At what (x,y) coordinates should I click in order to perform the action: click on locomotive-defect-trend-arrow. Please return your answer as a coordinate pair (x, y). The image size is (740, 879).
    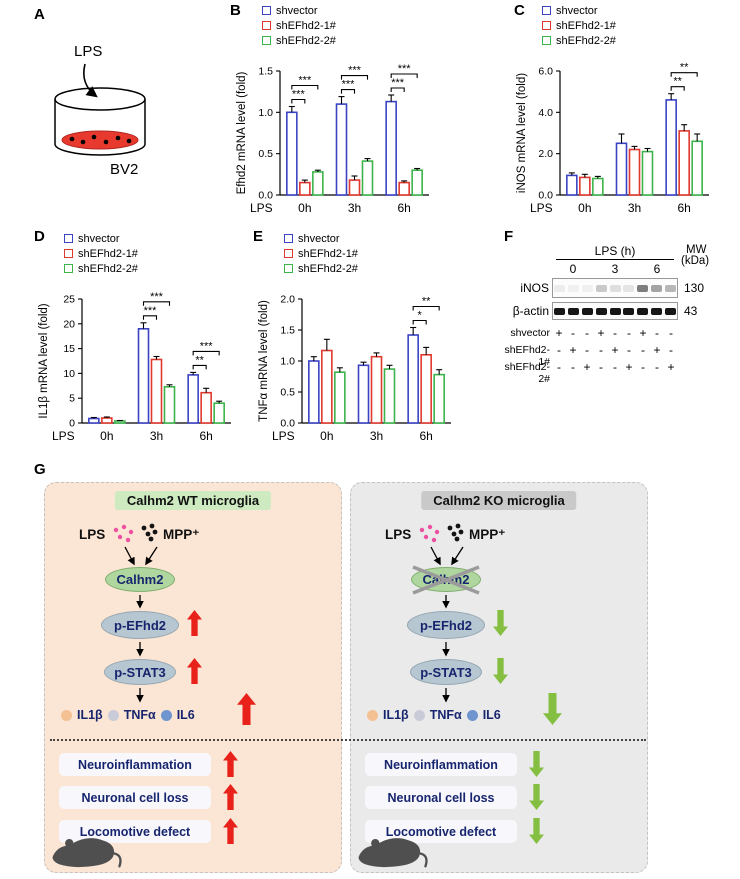
    Looking at the image, I should click on (230, 831).